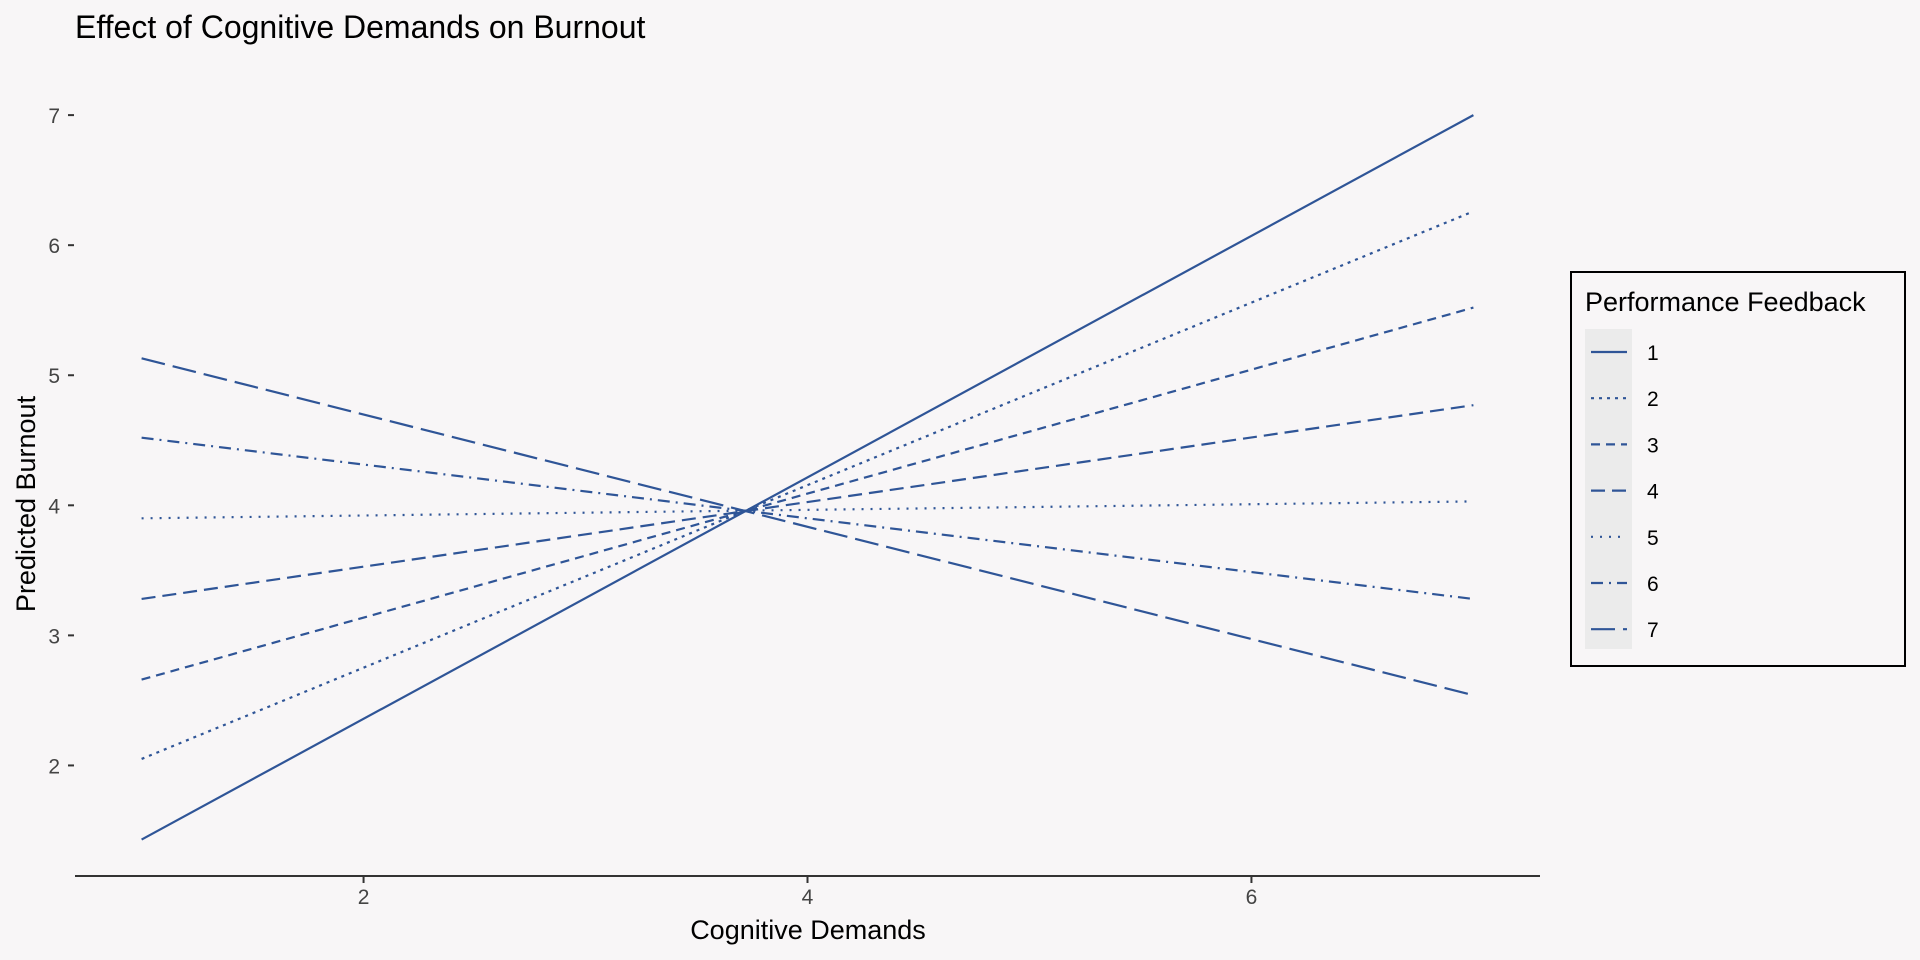 This screenshot has width=1920, height=960. What do you see at coordinates (54, 506) in the screenshot?
I see `y-tick-label: 4` at bounding box center [54, 506].